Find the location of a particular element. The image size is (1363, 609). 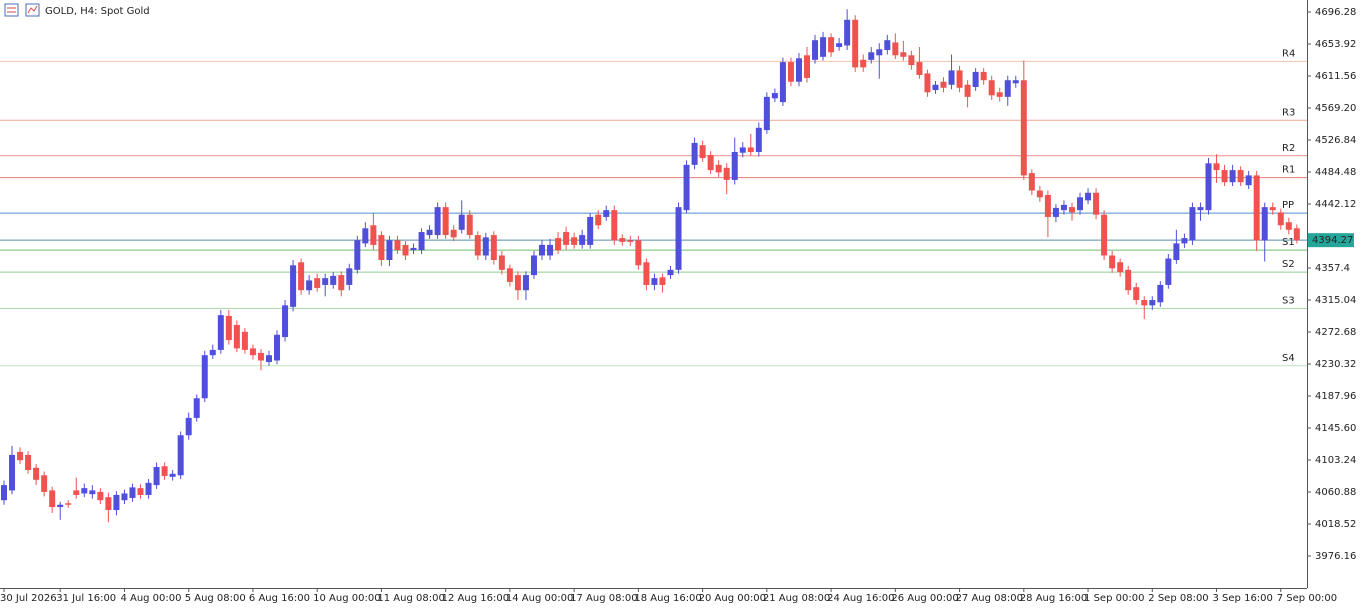

x-tick-label: 26 Aug 00:00 is located at coordinates (924, 598).